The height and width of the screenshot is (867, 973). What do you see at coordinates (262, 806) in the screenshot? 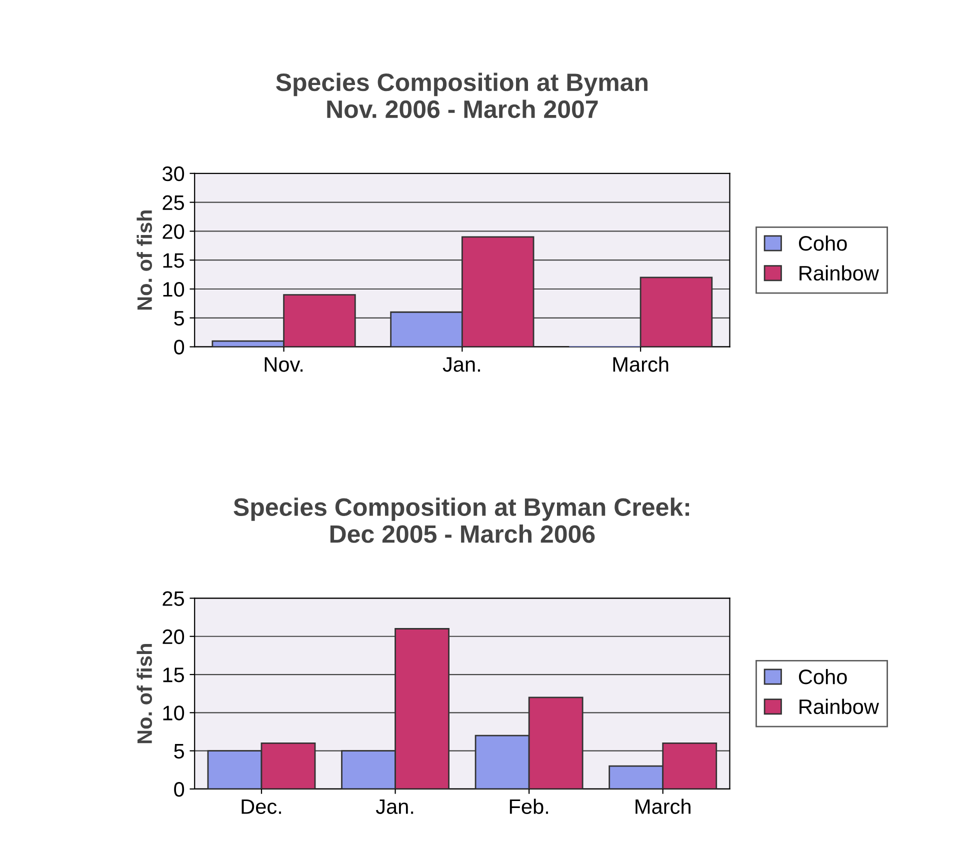
I see `x-tick-label: Dec.` at bounding box center [262, 806].